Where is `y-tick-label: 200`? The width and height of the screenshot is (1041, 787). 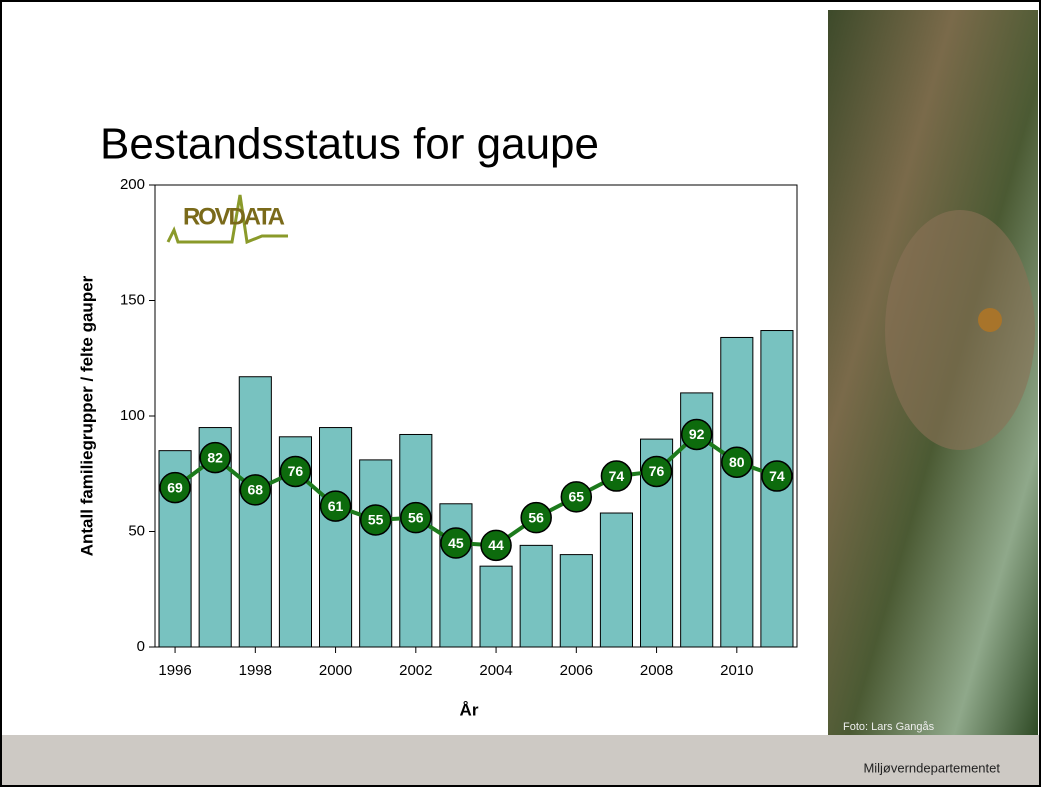
y-tick-label: 200 is located at coordinates (132, 184).